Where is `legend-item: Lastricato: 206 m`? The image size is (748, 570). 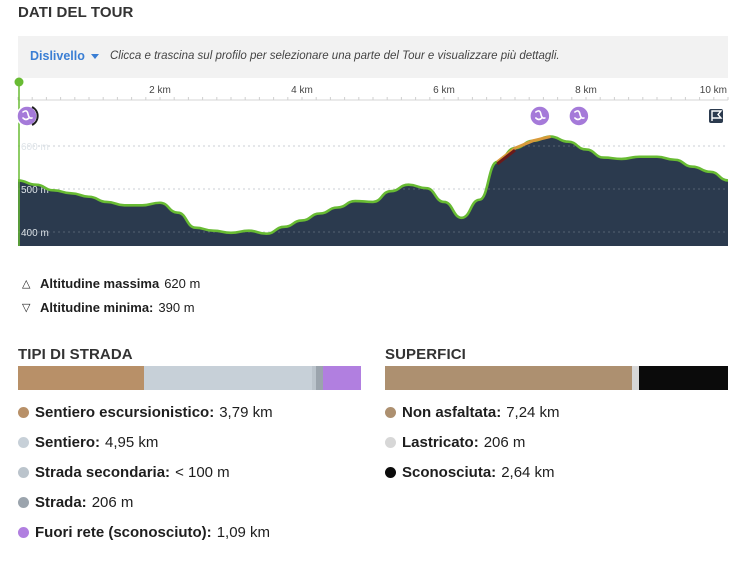
legend-item: Lastricato: 206 m is located at coordinates (455, 442).